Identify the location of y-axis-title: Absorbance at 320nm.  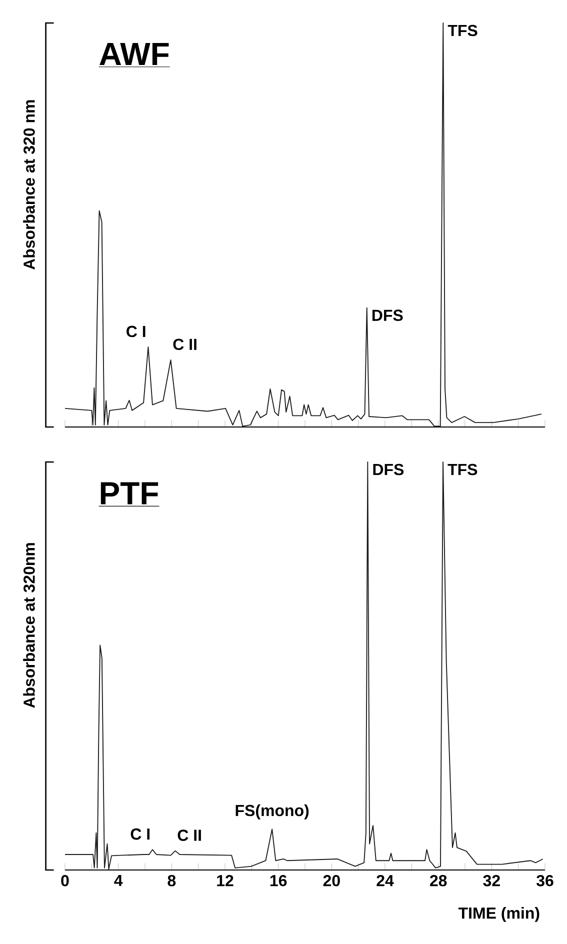
(29, 625).